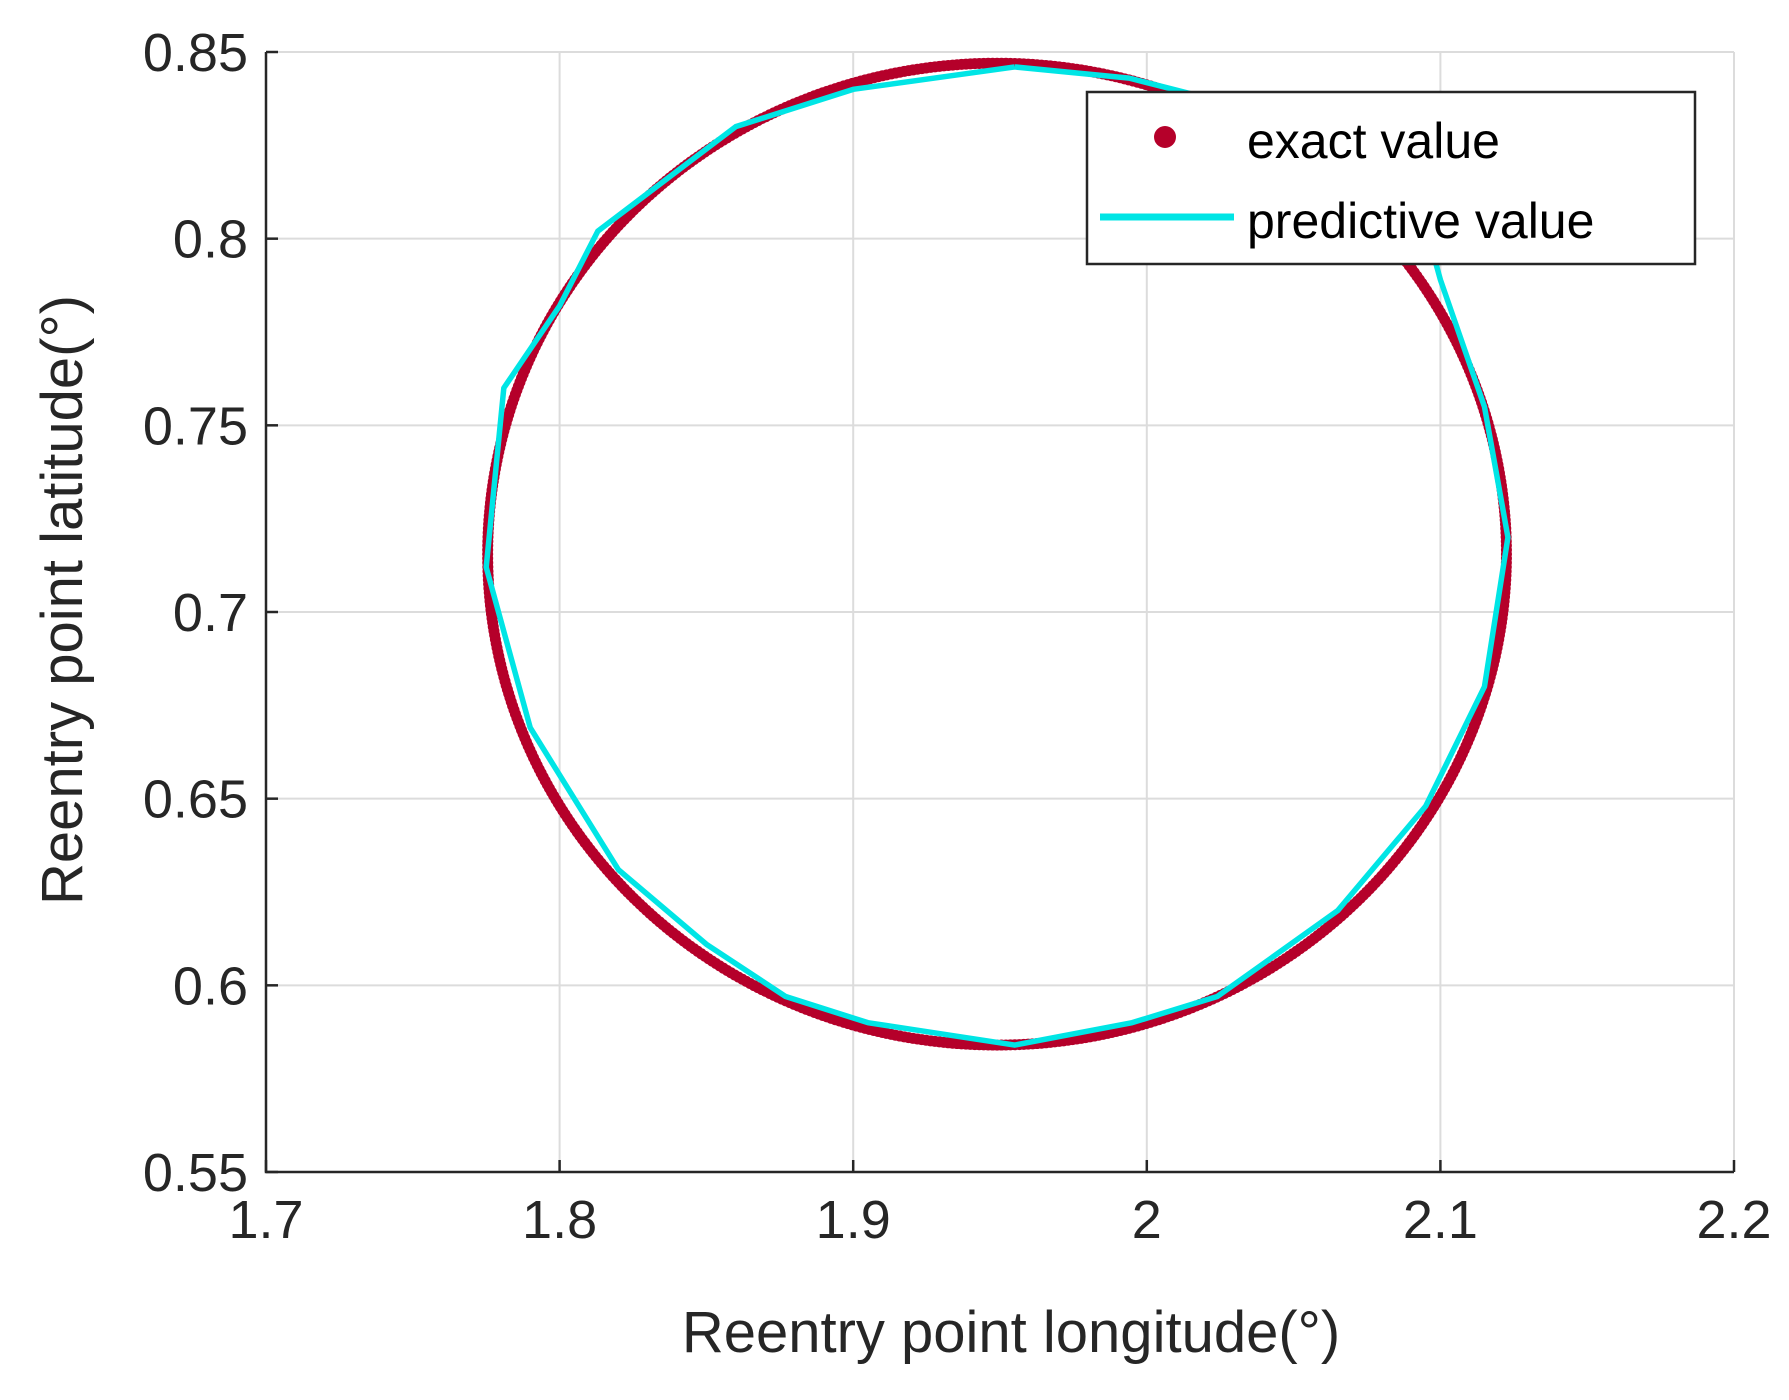 The height and width of the screenshot is (1400, 1789). Describe the element at coordinates (210, 613) in the screenshot. I see `y-tick-label: 0.7` at that location.